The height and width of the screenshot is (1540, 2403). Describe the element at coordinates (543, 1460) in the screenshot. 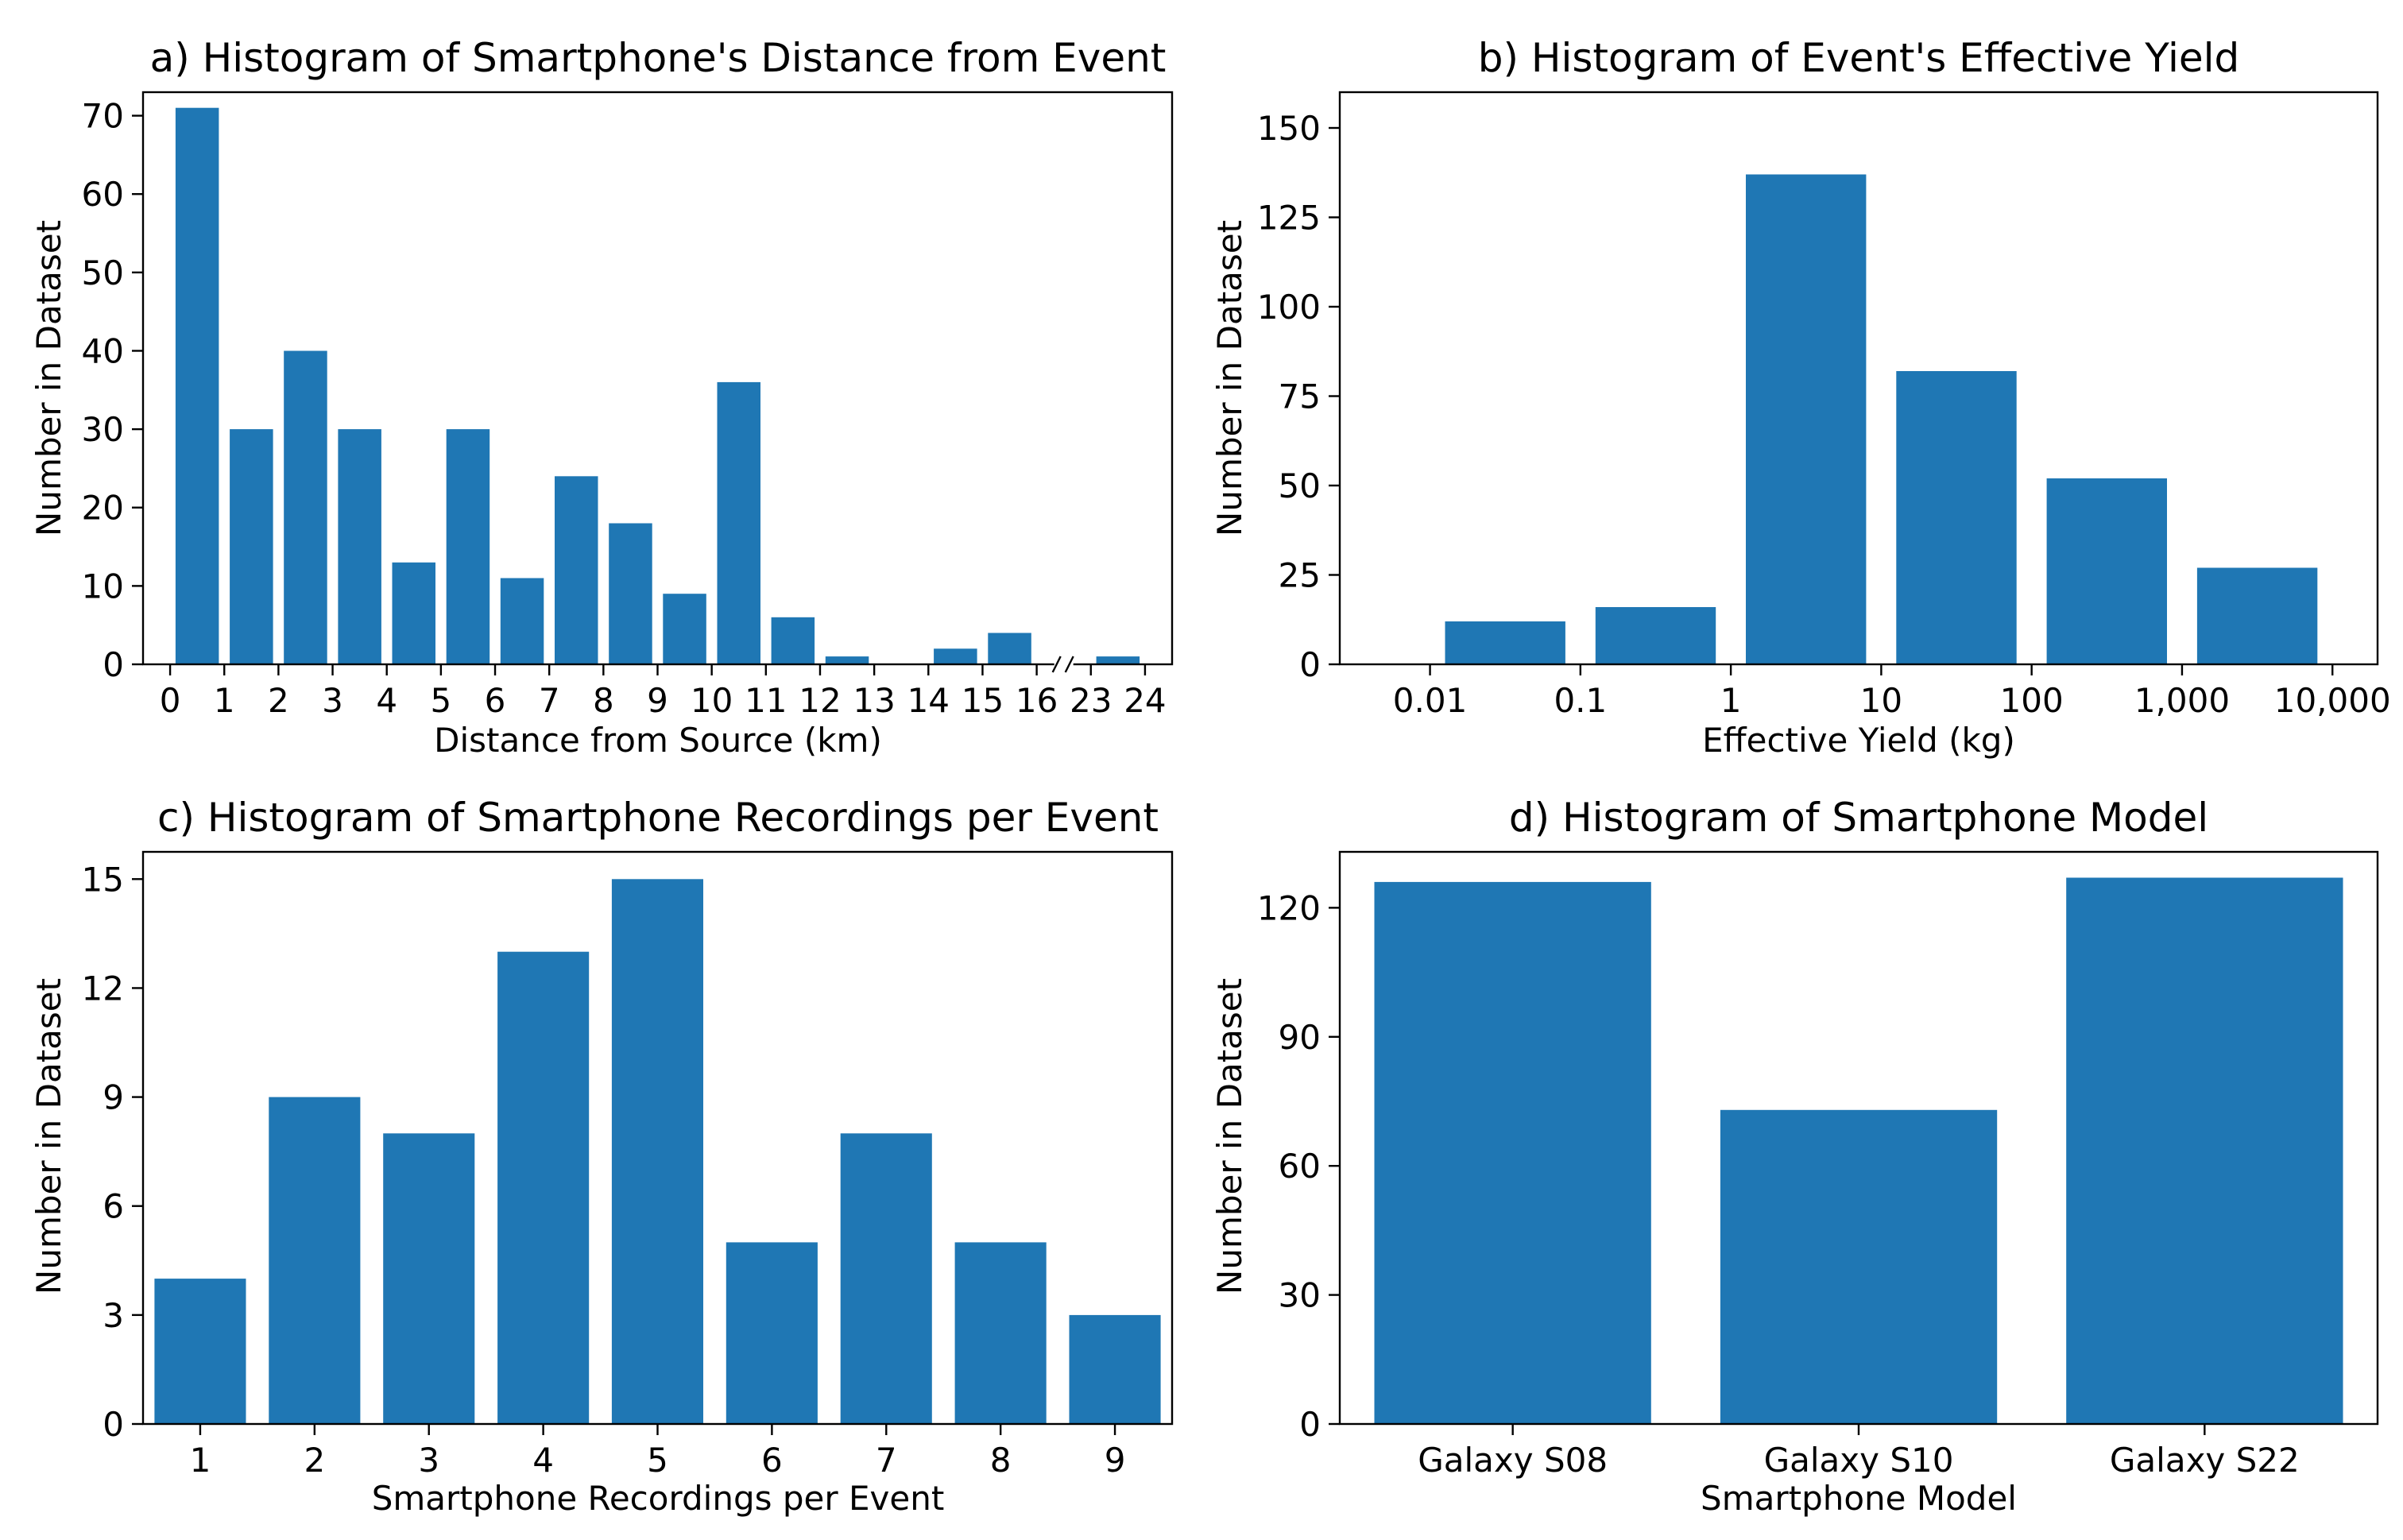

I see `panel-c-xtick-label-3: 4` at that location.